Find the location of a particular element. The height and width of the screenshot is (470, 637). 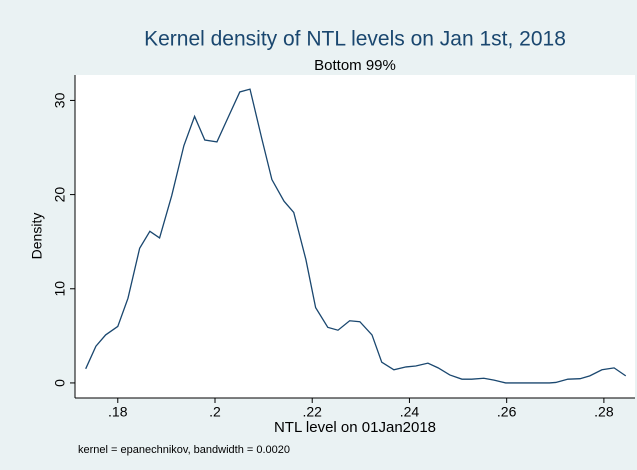

x-tick-label: .18 is located at coordinates (118, 412).